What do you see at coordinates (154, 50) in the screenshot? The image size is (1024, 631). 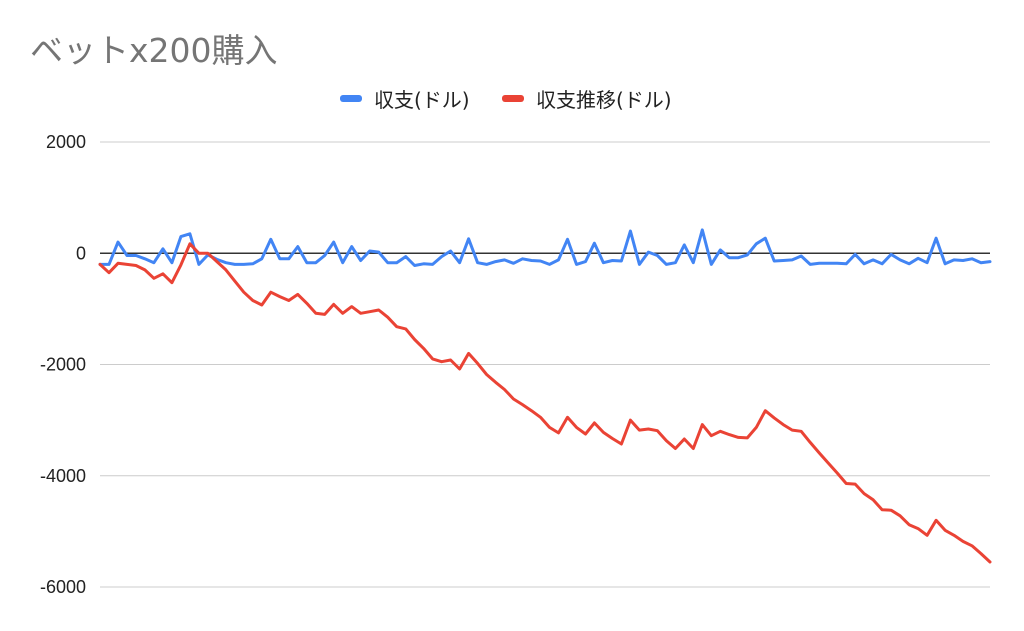 I see `chart-title: ベットx200購入` at bounding box center [154, 50].